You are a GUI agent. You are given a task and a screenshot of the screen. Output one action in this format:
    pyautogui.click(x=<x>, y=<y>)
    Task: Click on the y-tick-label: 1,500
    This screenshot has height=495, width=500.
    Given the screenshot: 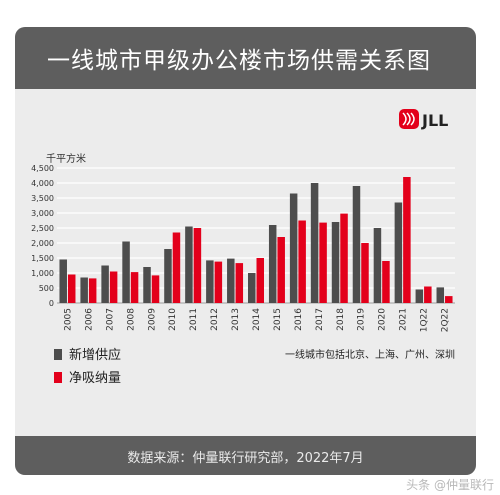 What is the action you would take?
    pyautogui.click(x=42, y=258)
    